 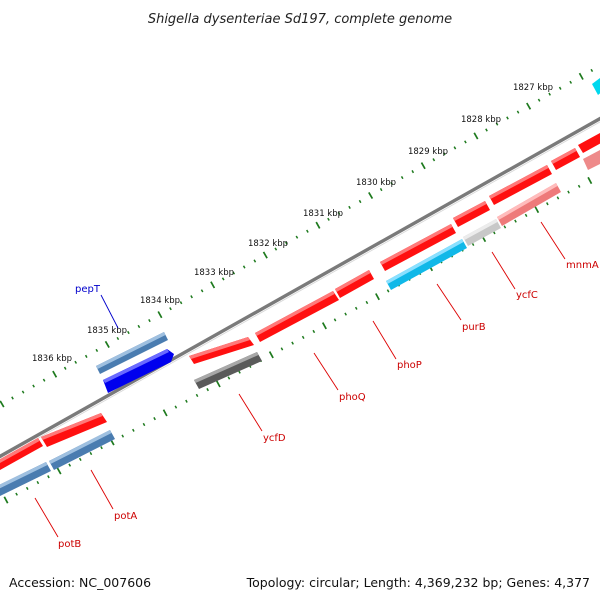 I want to click on gene-label-phoQ: phoQ, so click(x=352, y=397).